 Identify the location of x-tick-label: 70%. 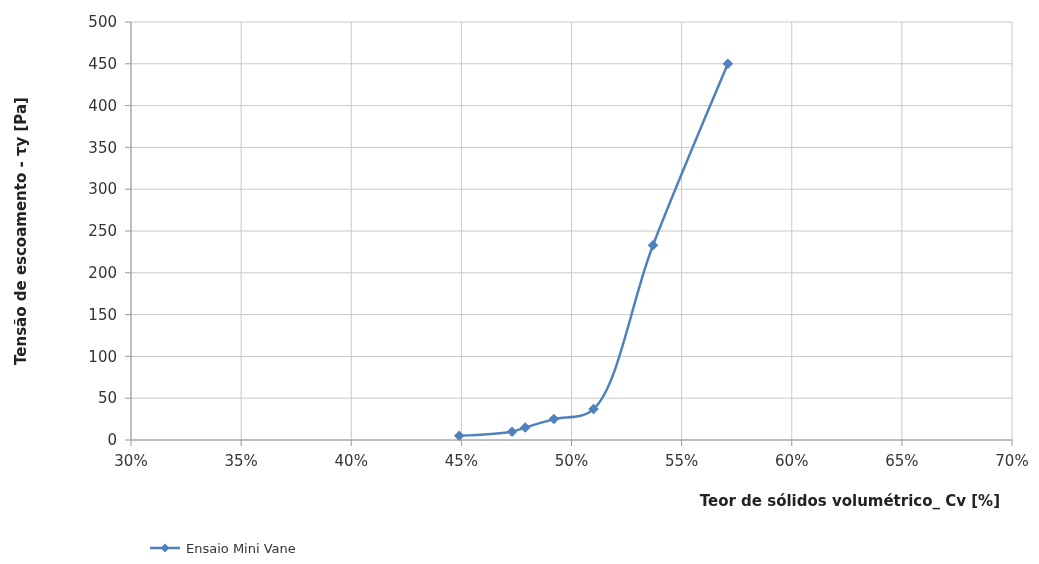
(1012, 461).